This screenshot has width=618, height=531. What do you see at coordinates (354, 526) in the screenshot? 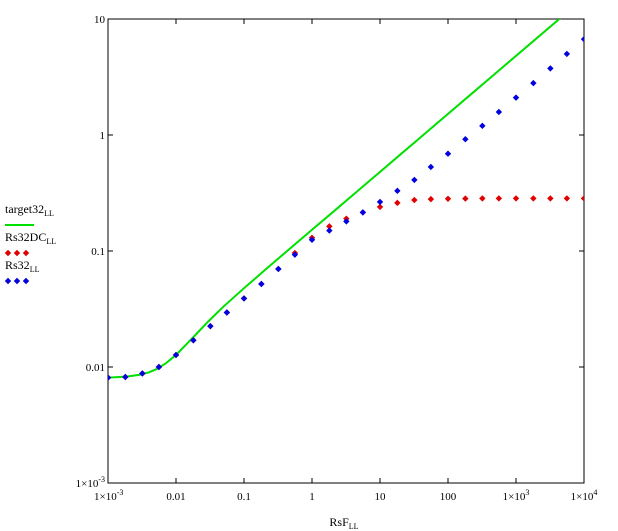
I see `x-axis-label-subscript: LL` at bounding box center [354, 526].